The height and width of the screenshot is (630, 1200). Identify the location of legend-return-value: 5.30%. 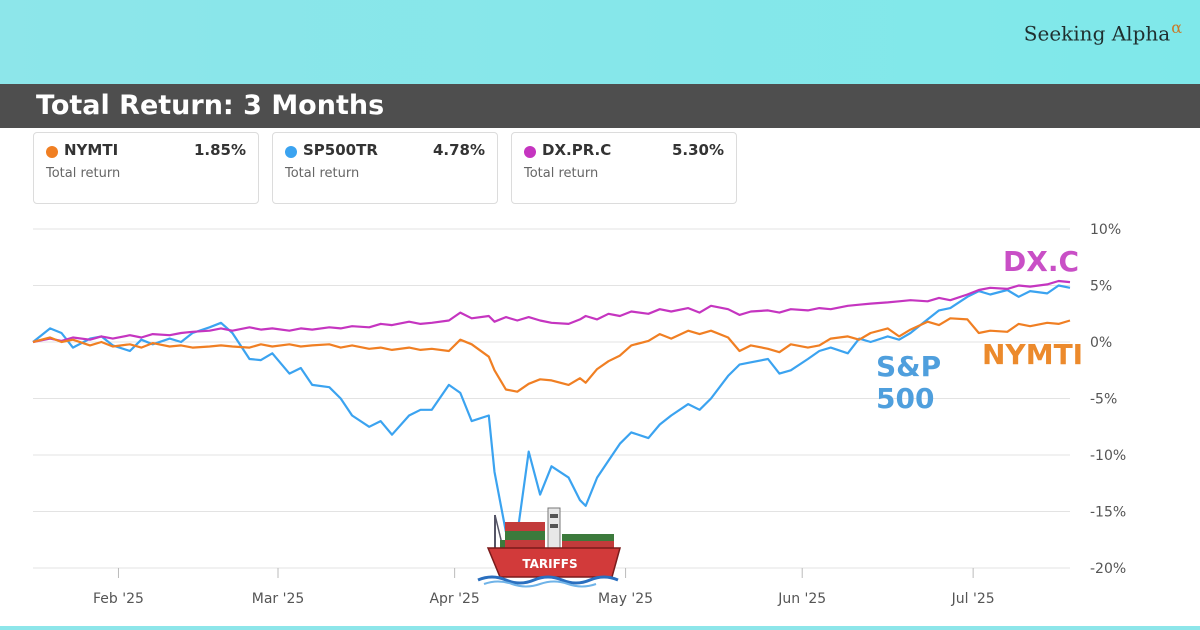
(697, 150).